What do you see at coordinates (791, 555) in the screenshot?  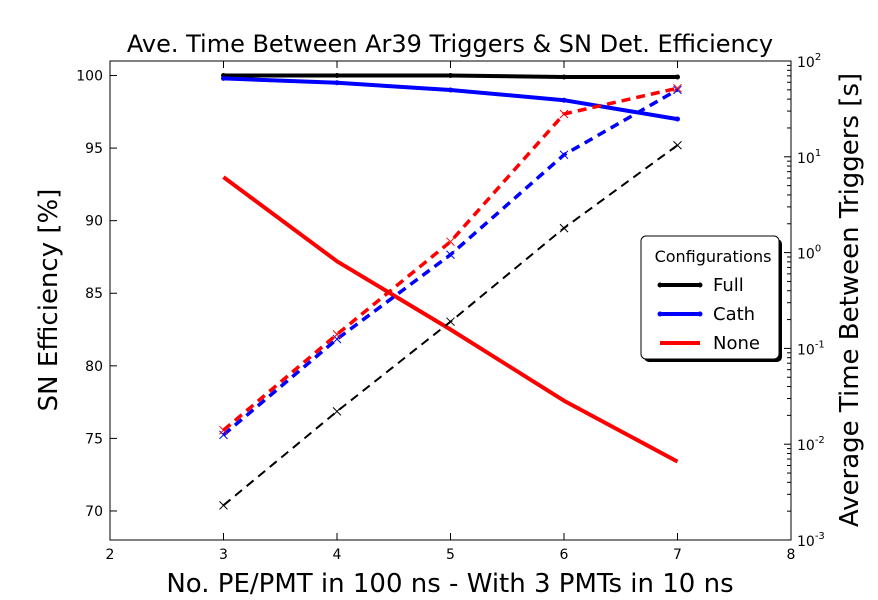 I see `x-tick-label: 8` at bounding box center [791, 555].